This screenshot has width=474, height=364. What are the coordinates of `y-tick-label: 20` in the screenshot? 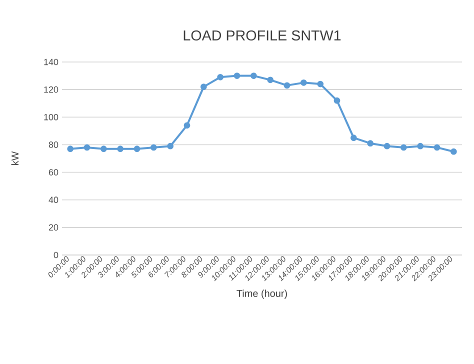 It's located at (53, 227).